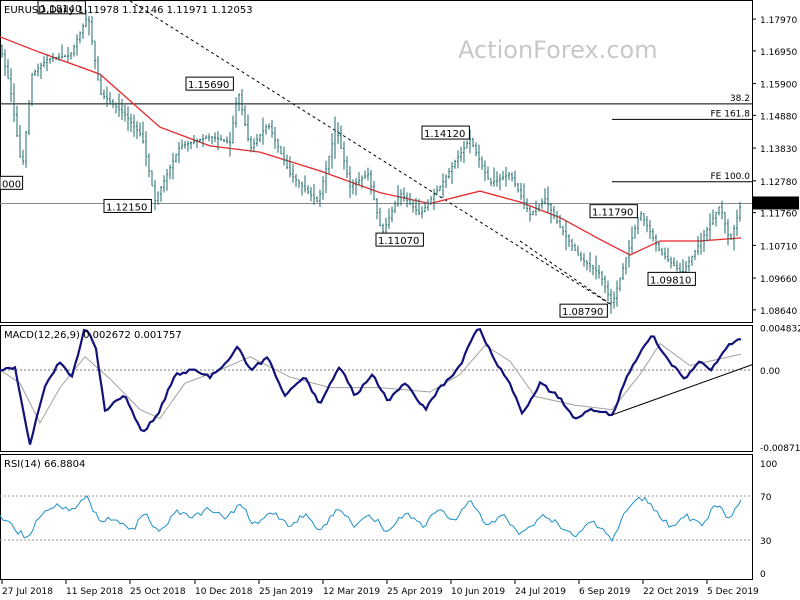  Describe the element at coordinates (780, 329) in the screenshot. I see `macd-y-tick-label: 0.004832` at that location.